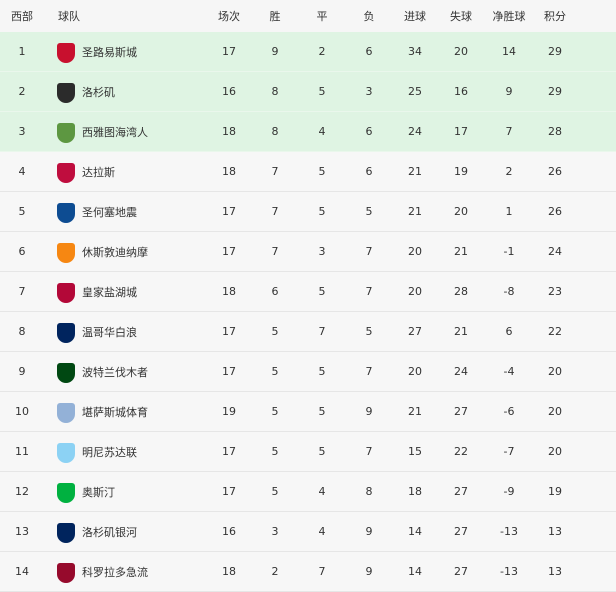 Image resolution: width=616 pixels, height=592 pixels. What do you see at coordinates (509, 291) in the screenshot?
I see `cell-gd: -8` at bounding box center [509, 291].